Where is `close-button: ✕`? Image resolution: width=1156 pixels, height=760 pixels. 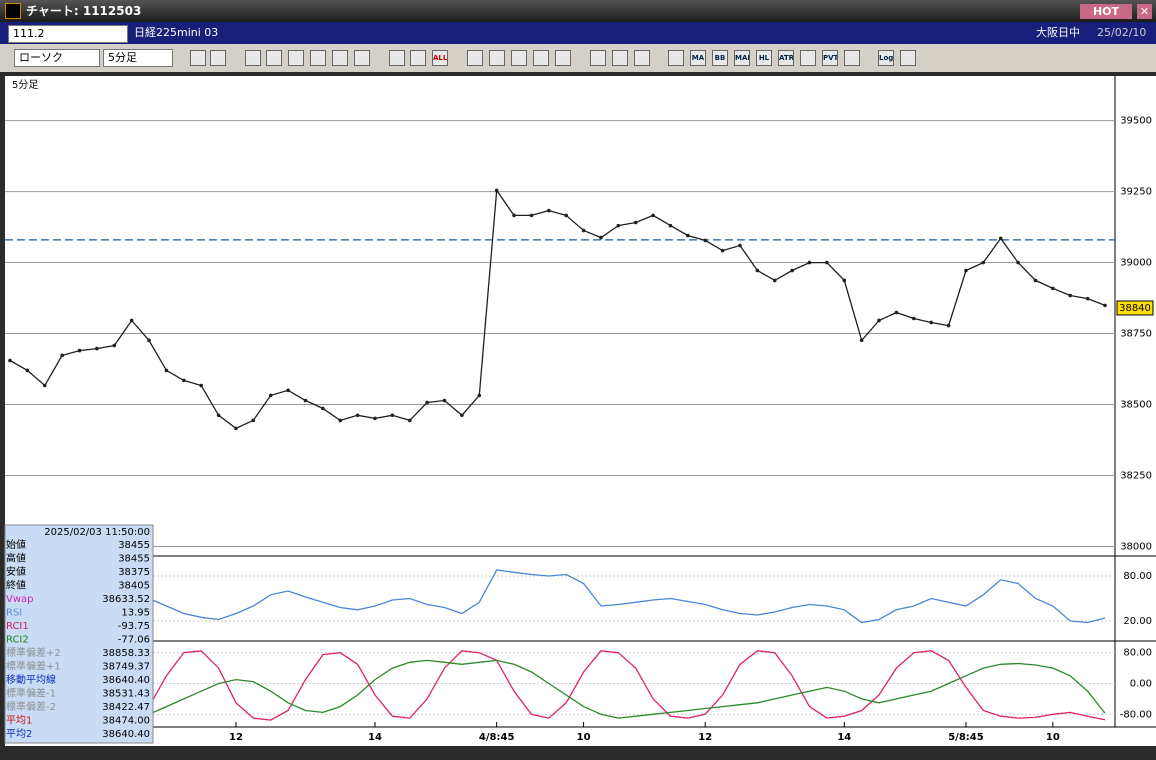 close-button: ✕ is located at coordinates (1144, 11).